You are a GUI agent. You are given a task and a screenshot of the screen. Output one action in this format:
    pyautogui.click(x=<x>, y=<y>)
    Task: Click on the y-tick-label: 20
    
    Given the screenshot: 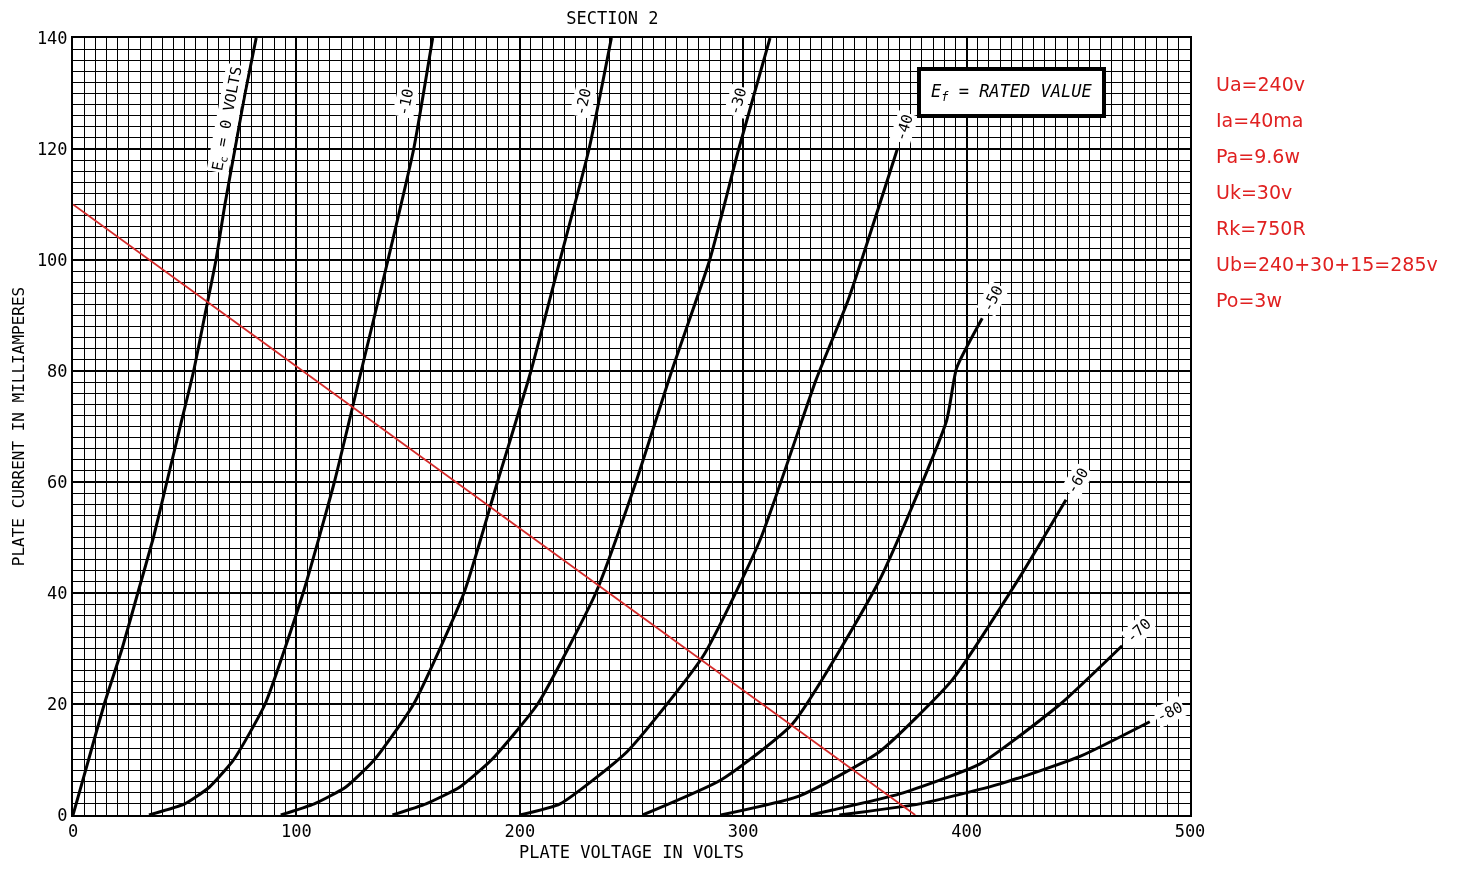 What is the action you would take?
    pyautogui.click(x=57, y=703)
    